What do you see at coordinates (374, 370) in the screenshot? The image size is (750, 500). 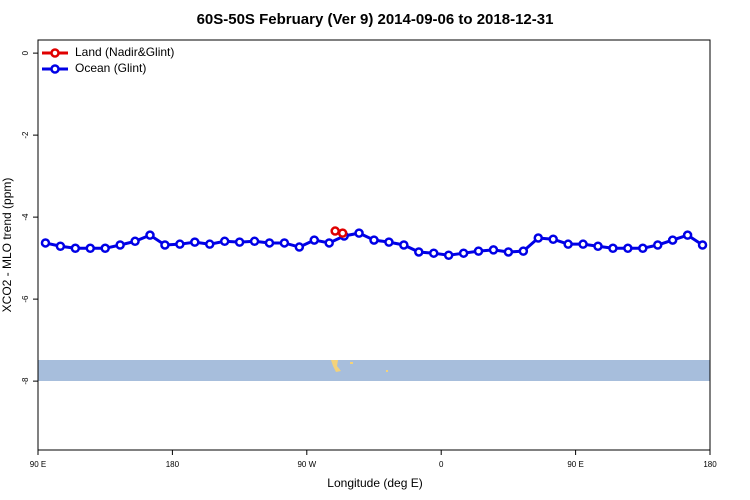 I see `map-strip` at bounding box center [374, 370].